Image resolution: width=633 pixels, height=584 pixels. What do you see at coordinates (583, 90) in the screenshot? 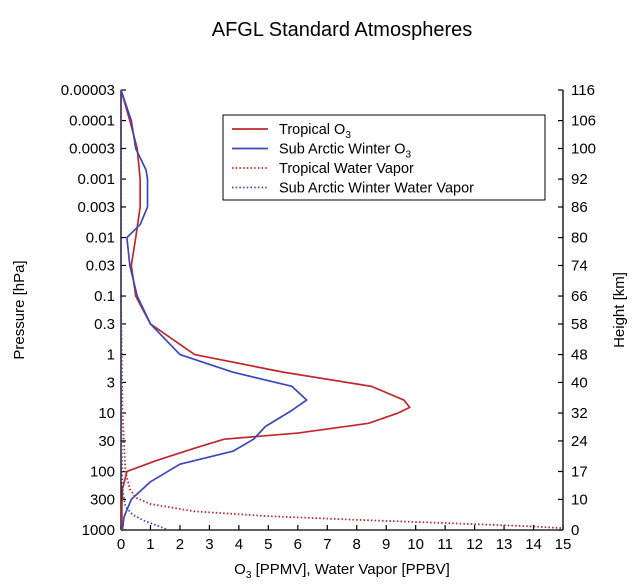
I see `y2-tick-label: 116` at bounding box center [583, 90].